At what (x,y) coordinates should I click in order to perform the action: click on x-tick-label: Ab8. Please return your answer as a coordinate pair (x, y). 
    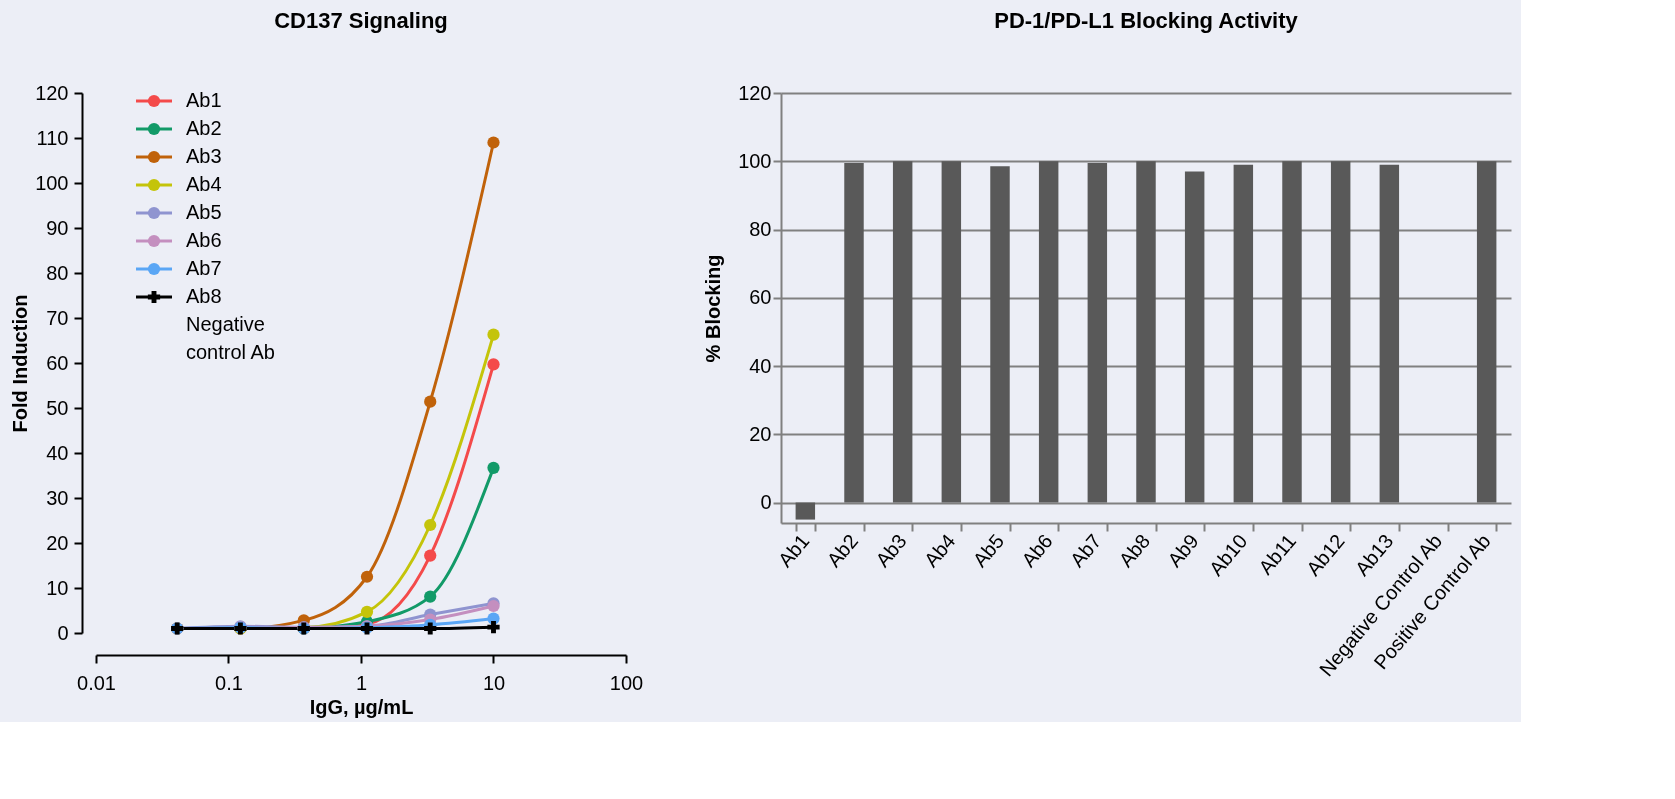
    Looking at the image, I should click on (1134, 550).